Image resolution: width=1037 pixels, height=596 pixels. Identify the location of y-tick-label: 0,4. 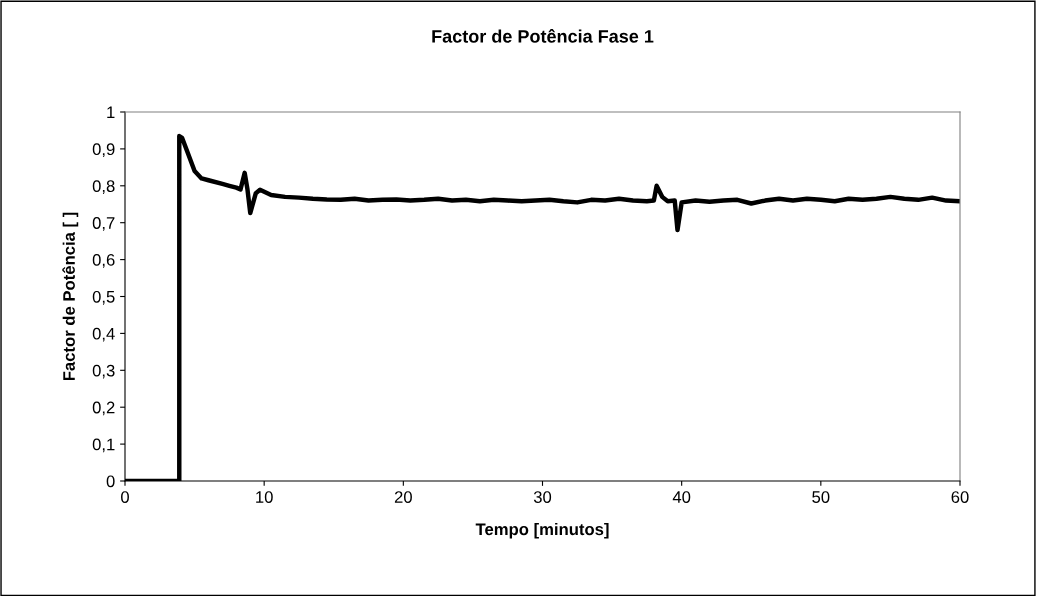
(103, 334).